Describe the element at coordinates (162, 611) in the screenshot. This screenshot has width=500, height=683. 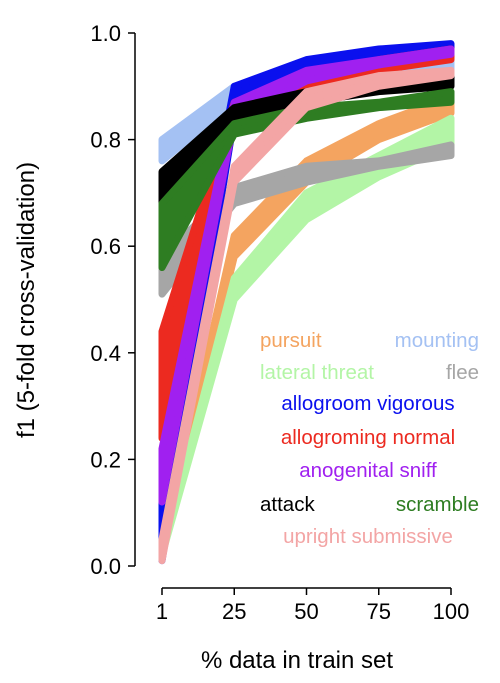
I see `x-tick-label: 1` at that location.